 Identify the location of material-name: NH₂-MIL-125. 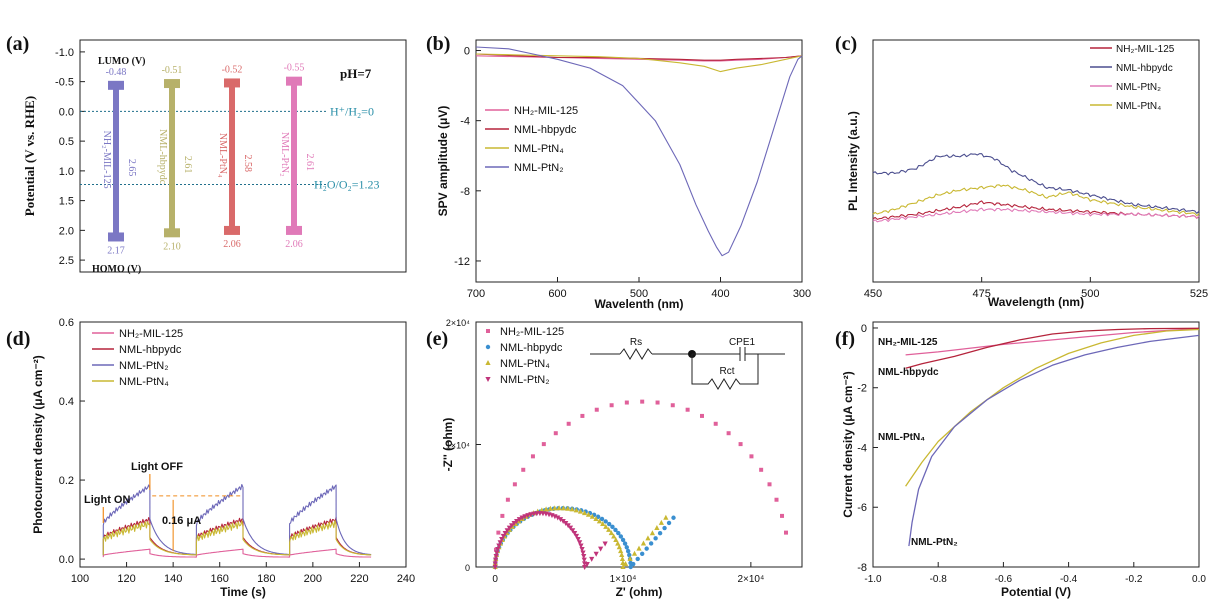
(106, 160).